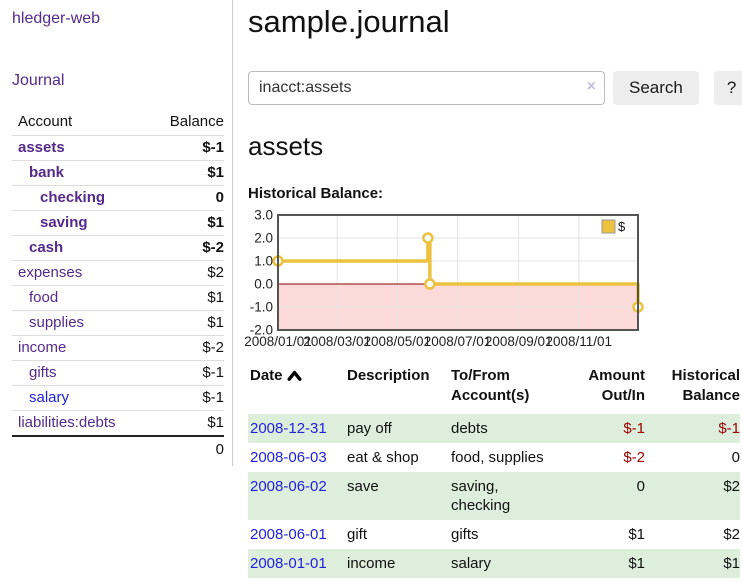 Image resolution: width=742 pixels, height=582 pixels. I want to click on account-row: supplies $1, so click(118, 323).